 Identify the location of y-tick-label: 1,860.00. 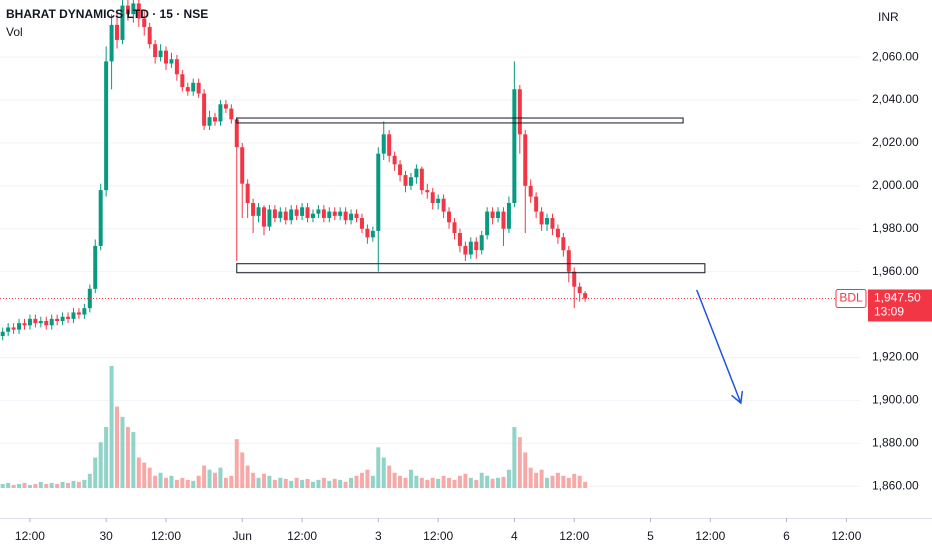
(895, 485).